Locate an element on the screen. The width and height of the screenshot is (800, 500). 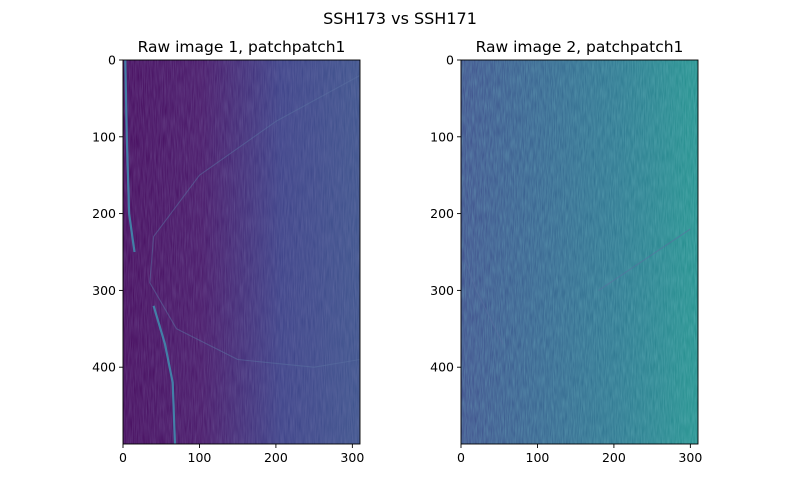
panel-title: Raw image 1, patchpatch1 is located at coordinates (242, 47).